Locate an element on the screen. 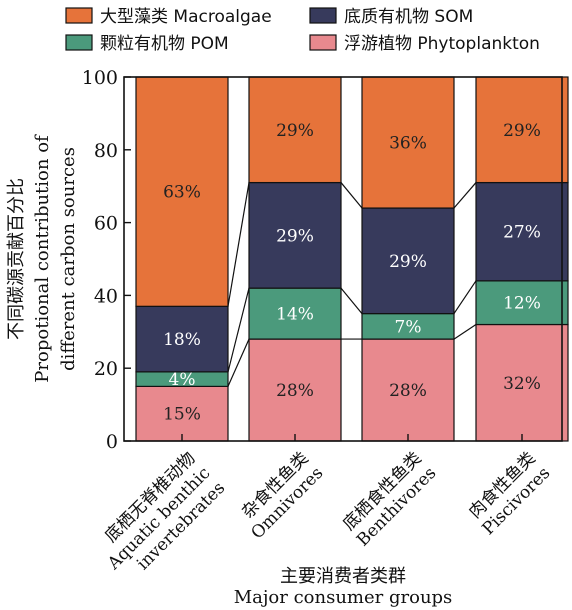 This screenshot has width=572, height=610. legend-label: 底质有机物 SOM is located at coordinates (408, 17).